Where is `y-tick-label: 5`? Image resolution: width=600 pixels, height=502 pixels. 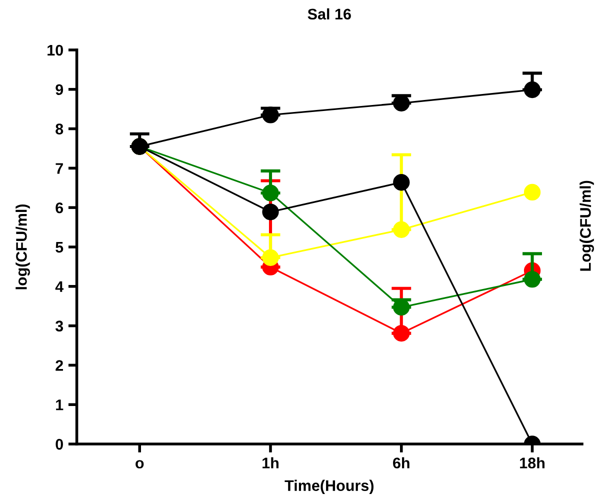
y-tick-label: 5 is located at coordinates (60, 247).